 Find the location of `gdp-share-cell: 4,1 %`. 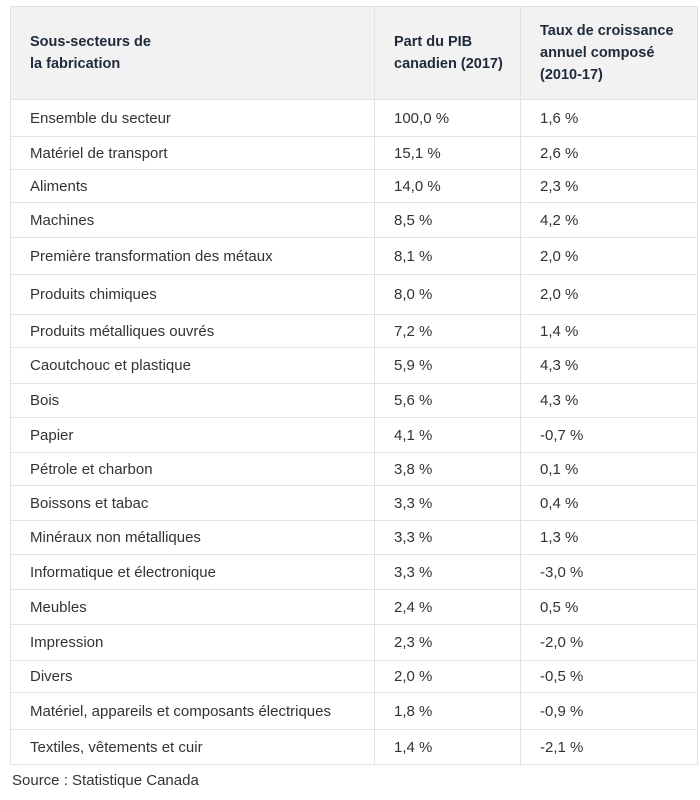

gdp-share-cell: 4,1 % is located at coordinates (447, 435).